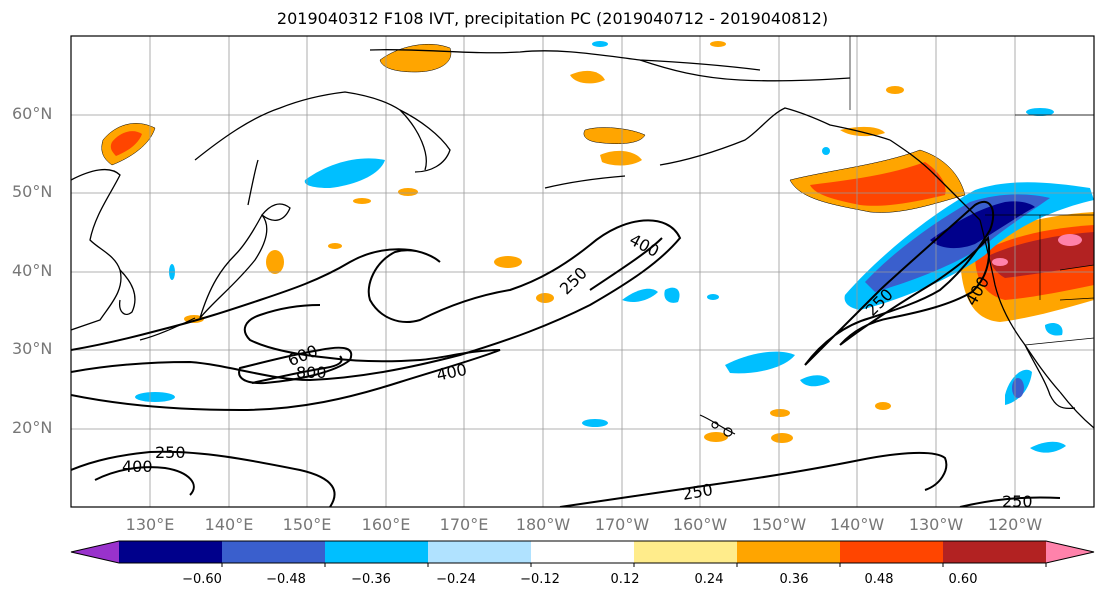  What do you see at coordinates (1020, 306) in the screenshot?
I see `coast-uswest` at bounding box center [1020, 306].